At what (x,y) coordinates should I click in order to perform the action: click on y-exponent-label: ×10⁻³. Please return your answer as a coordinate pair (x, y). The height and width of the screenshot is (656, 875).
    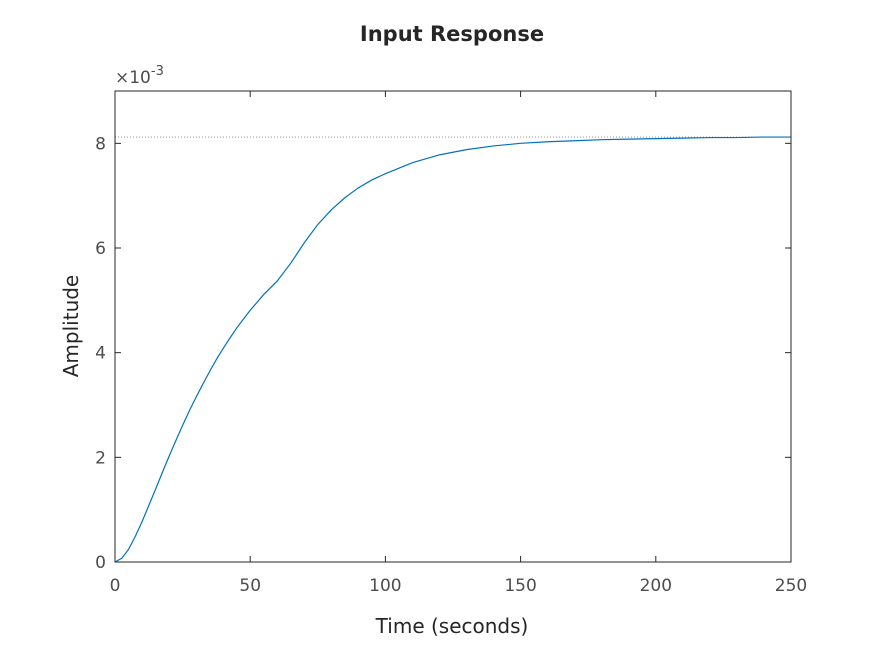
    Looking at the image, I should click on (139, 76).